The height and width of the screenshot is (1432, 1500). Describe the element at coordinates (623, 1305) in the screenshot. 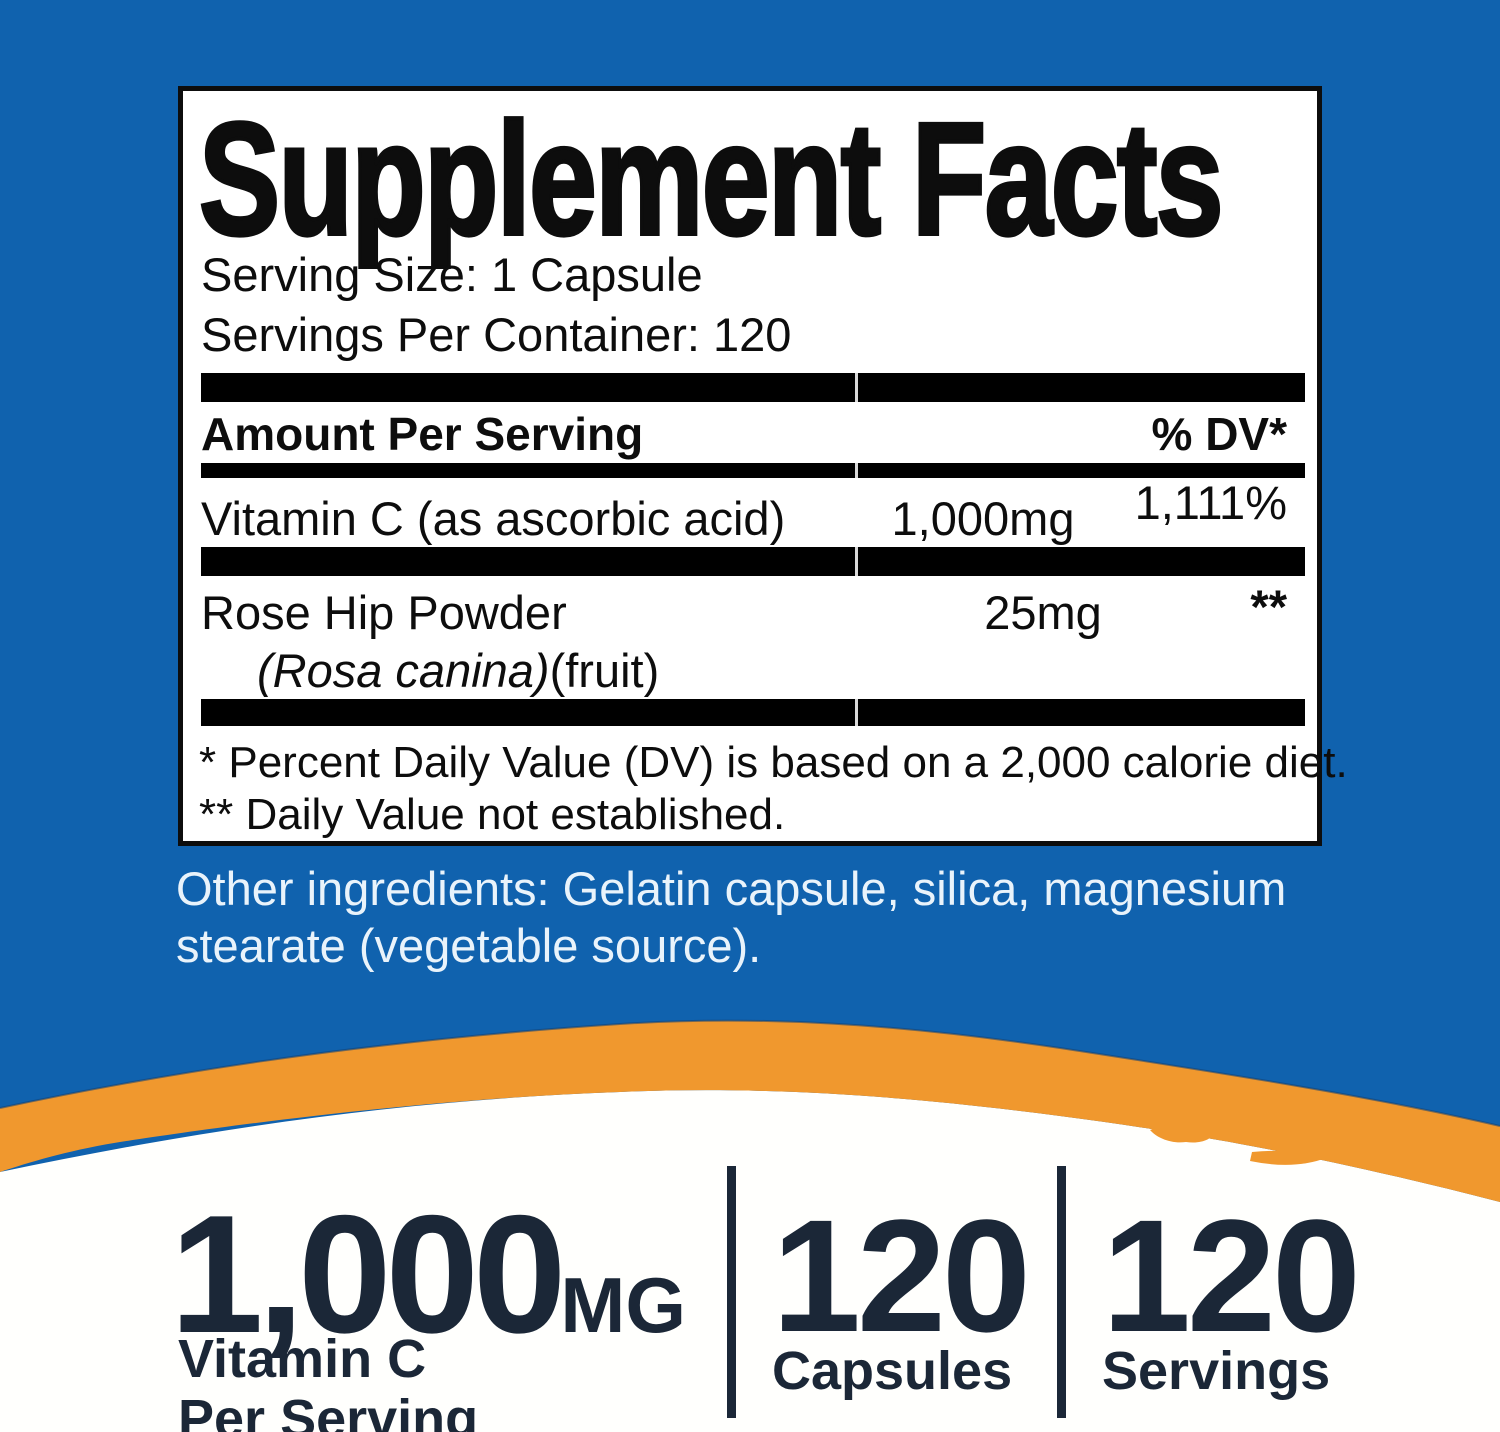

I see `dose-unit: MG` at that location.